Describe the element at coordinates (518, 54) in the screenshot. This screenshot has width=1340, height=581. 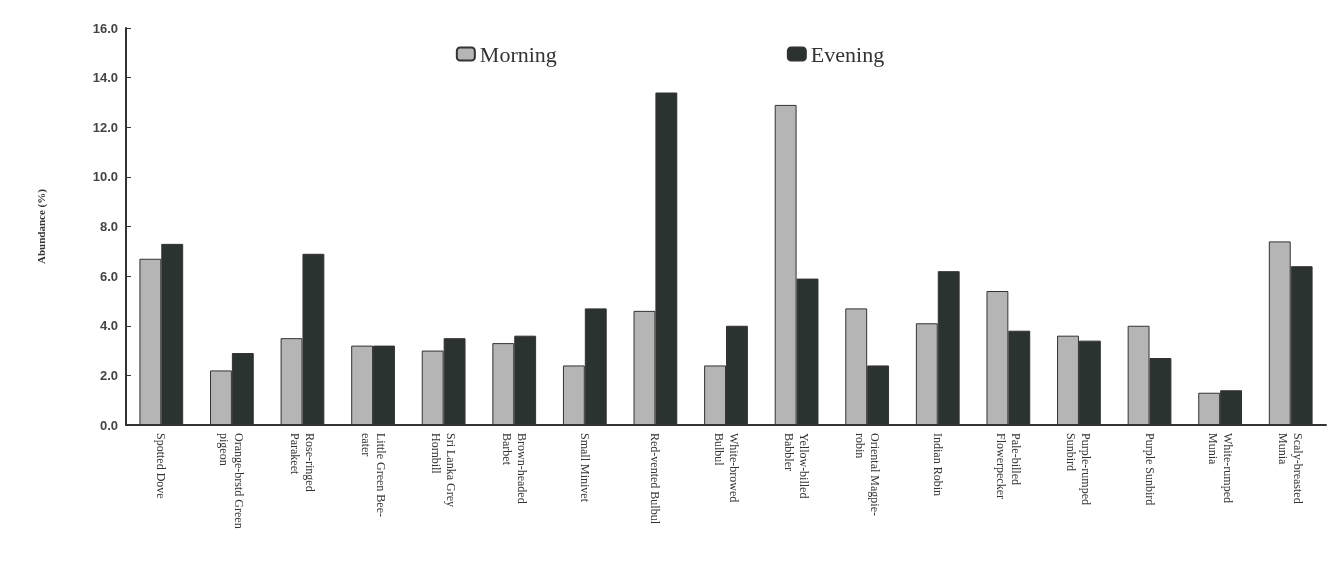
I see `legend-label: Morning` at that location.